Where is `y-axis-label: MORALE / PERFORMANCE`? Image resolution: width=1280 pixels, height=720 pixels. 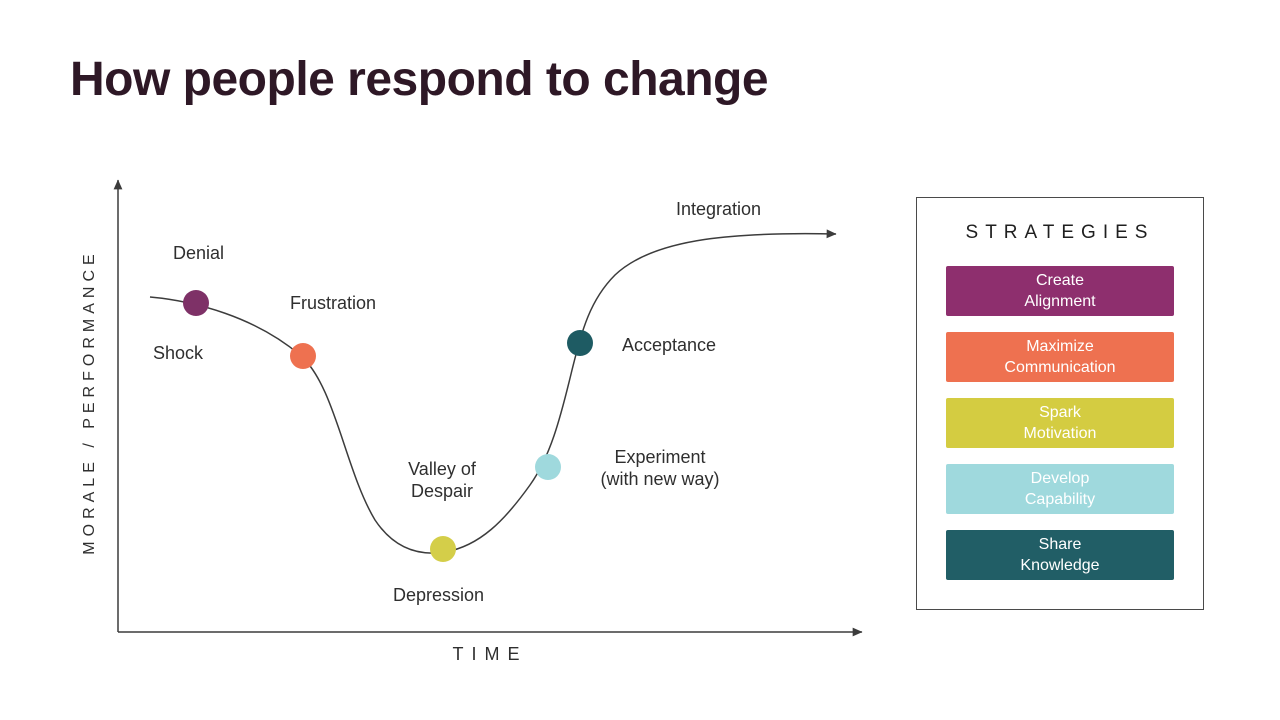 y-axis-label: MORALE / PERFORMANCE is located at coordinates (89, 402).